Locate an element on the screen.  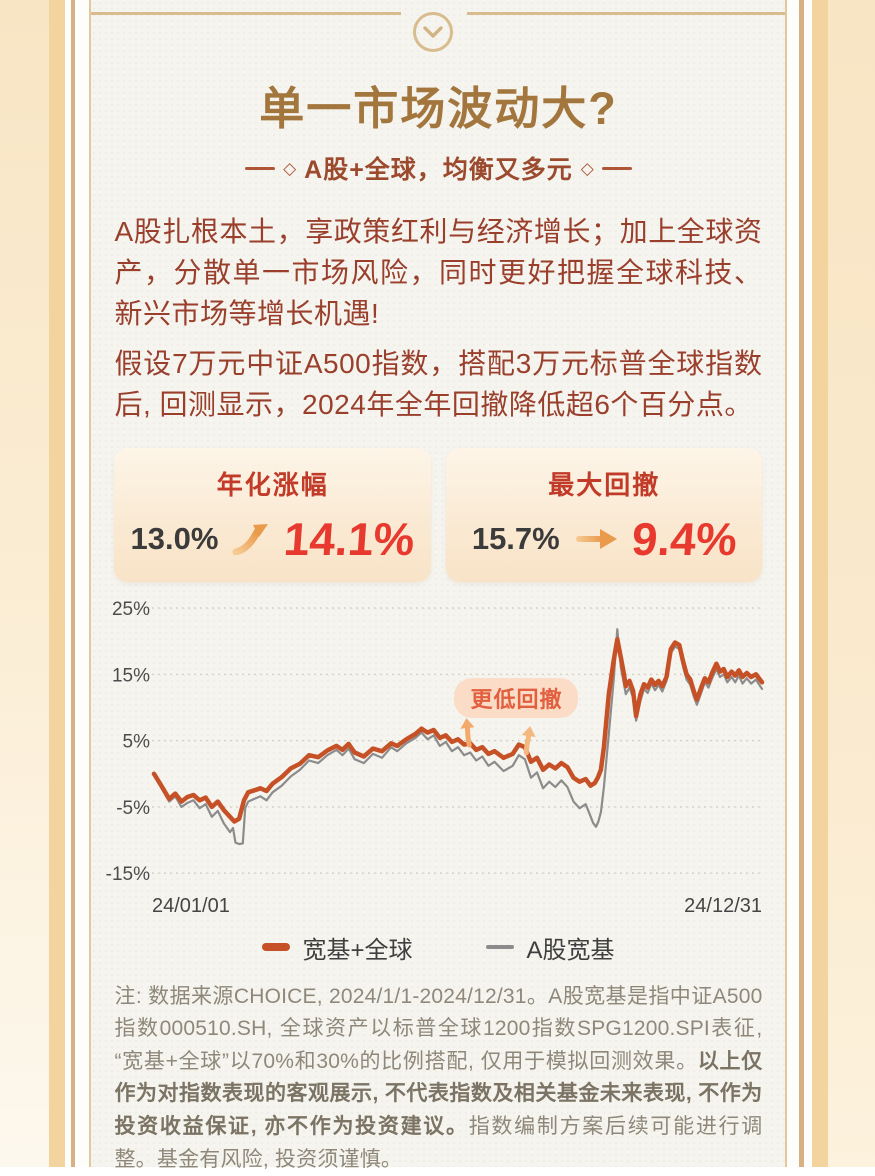
max-drawdown-title: 最大回撤 is located at coordinates (604, 484).